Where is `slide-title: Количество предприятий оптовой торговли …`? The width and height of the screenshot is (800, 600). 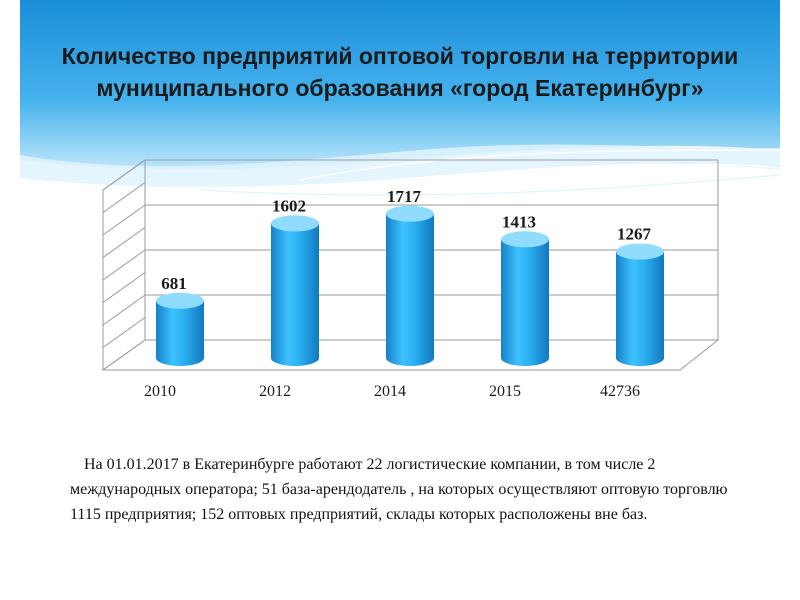 slide-title: Количество предприятий оптовой торговли … is located at coordinates (400, 72).